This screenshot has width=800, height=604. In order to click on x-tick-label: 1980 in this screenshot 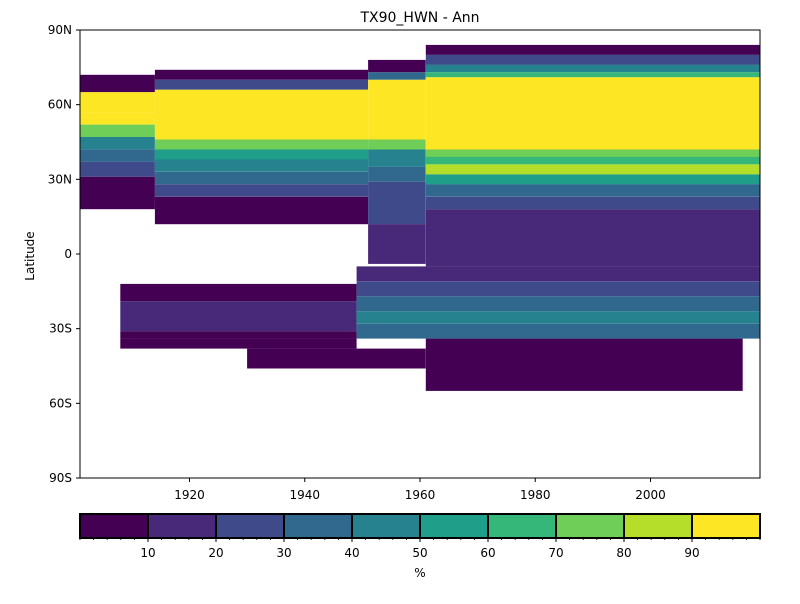, I will do `click(535, 495)`.